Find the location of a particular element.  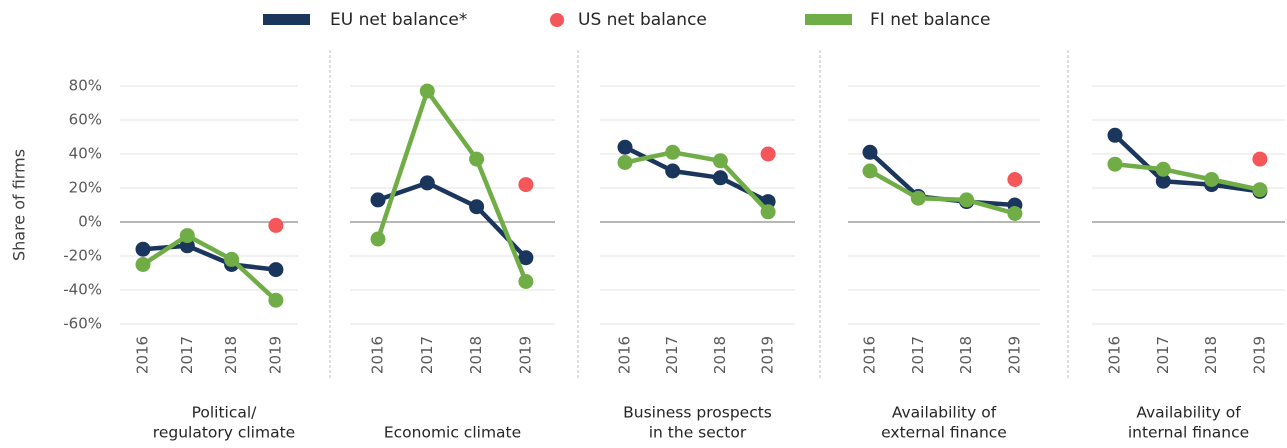

y-tick-label: 0% is located at coordinates (90, 222).